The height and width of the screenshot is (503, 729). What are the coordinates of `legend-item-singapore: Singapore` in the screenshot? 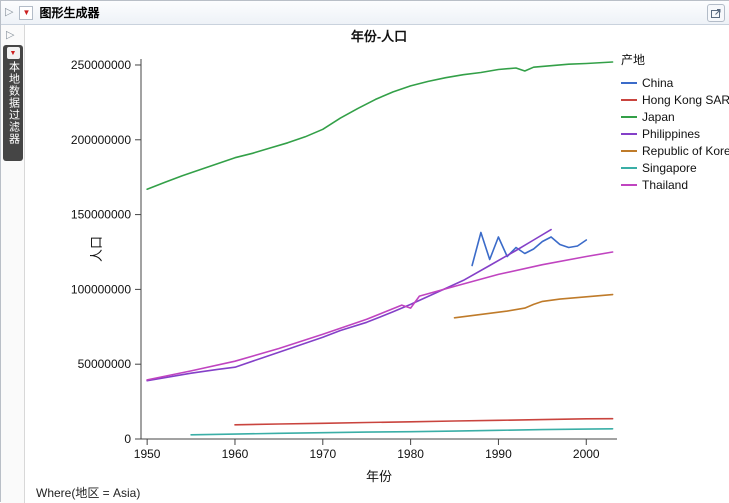 It's located at (675, 167).